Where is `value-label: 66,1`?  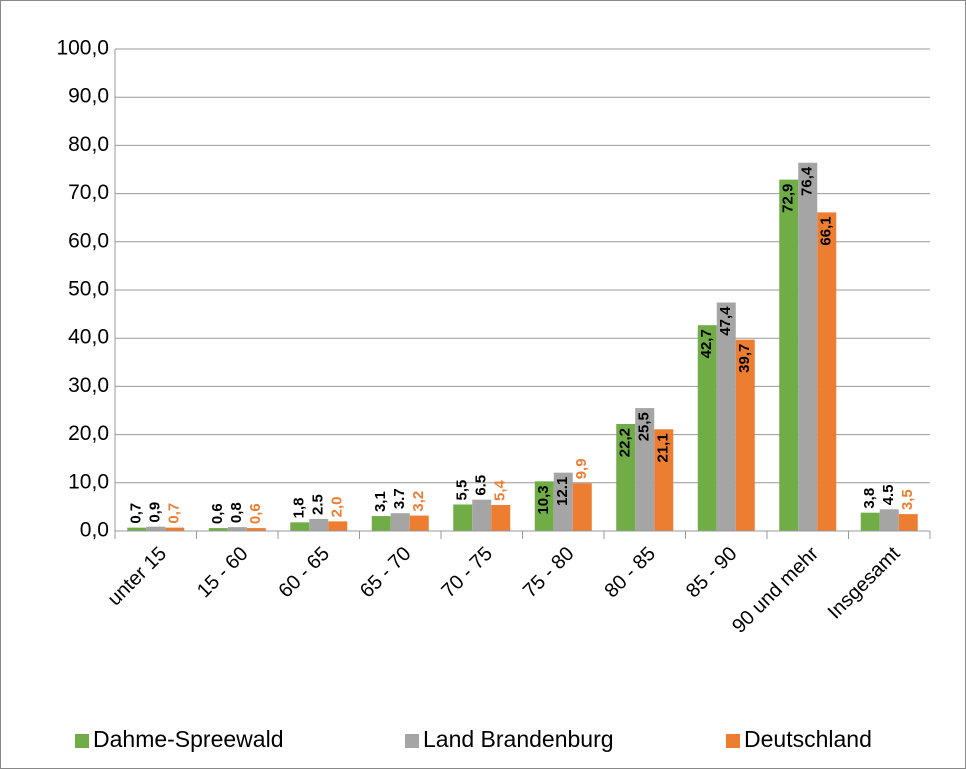 value-label: 66,1 is located at coordinates (826, 230).